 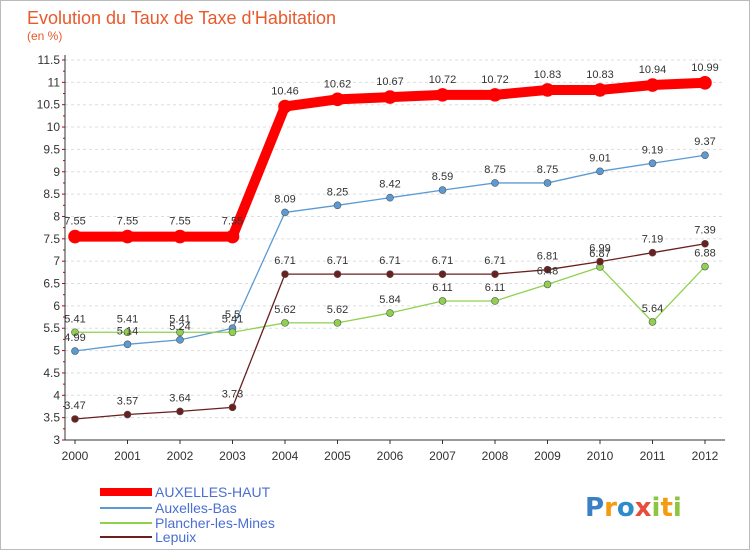 What do you see at coordinates (180, 456) in the screenshot?
I see `x-tick-label: 2002` at bounding box center [180, 456].